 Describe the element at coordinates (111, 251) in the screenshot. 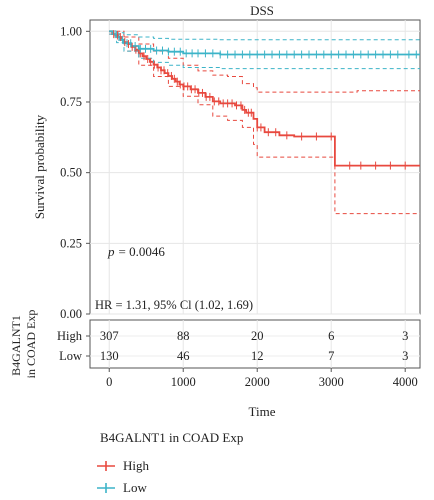

I see `p-symbol: p` at that location.